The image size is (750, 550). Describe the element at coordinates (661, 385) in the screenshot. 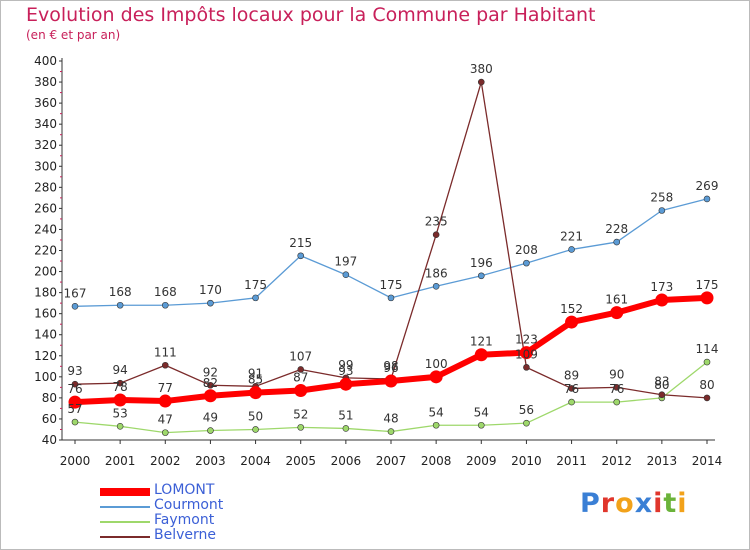

I see `data-label-faymont: 80` at that location.